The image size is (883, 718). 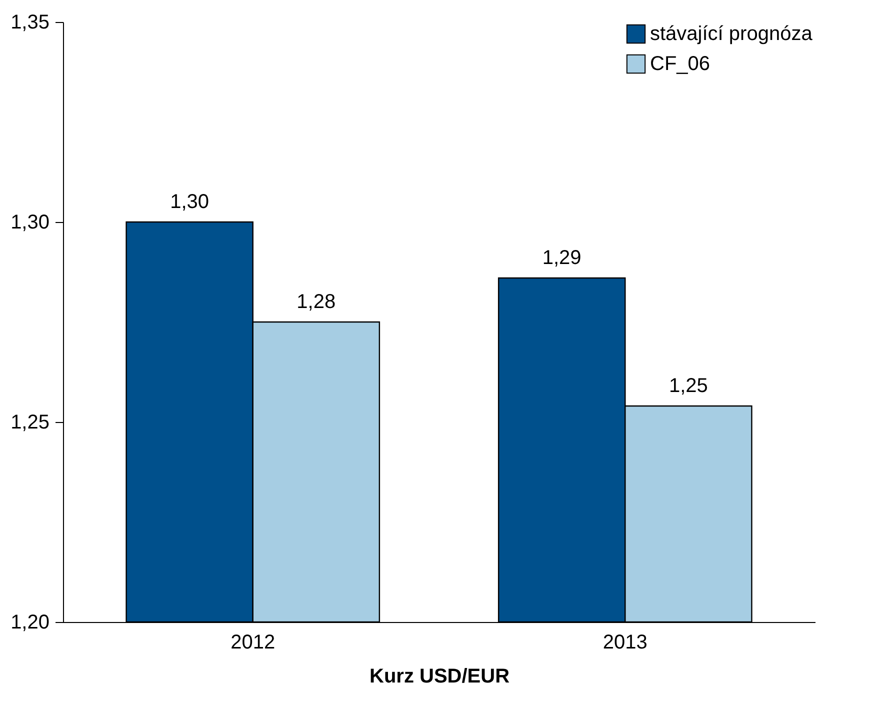 What do you see at coordinates (30, 623) in the screenshot?
I see `y-tick-label: 1,20` at bounding box center [30, 623].